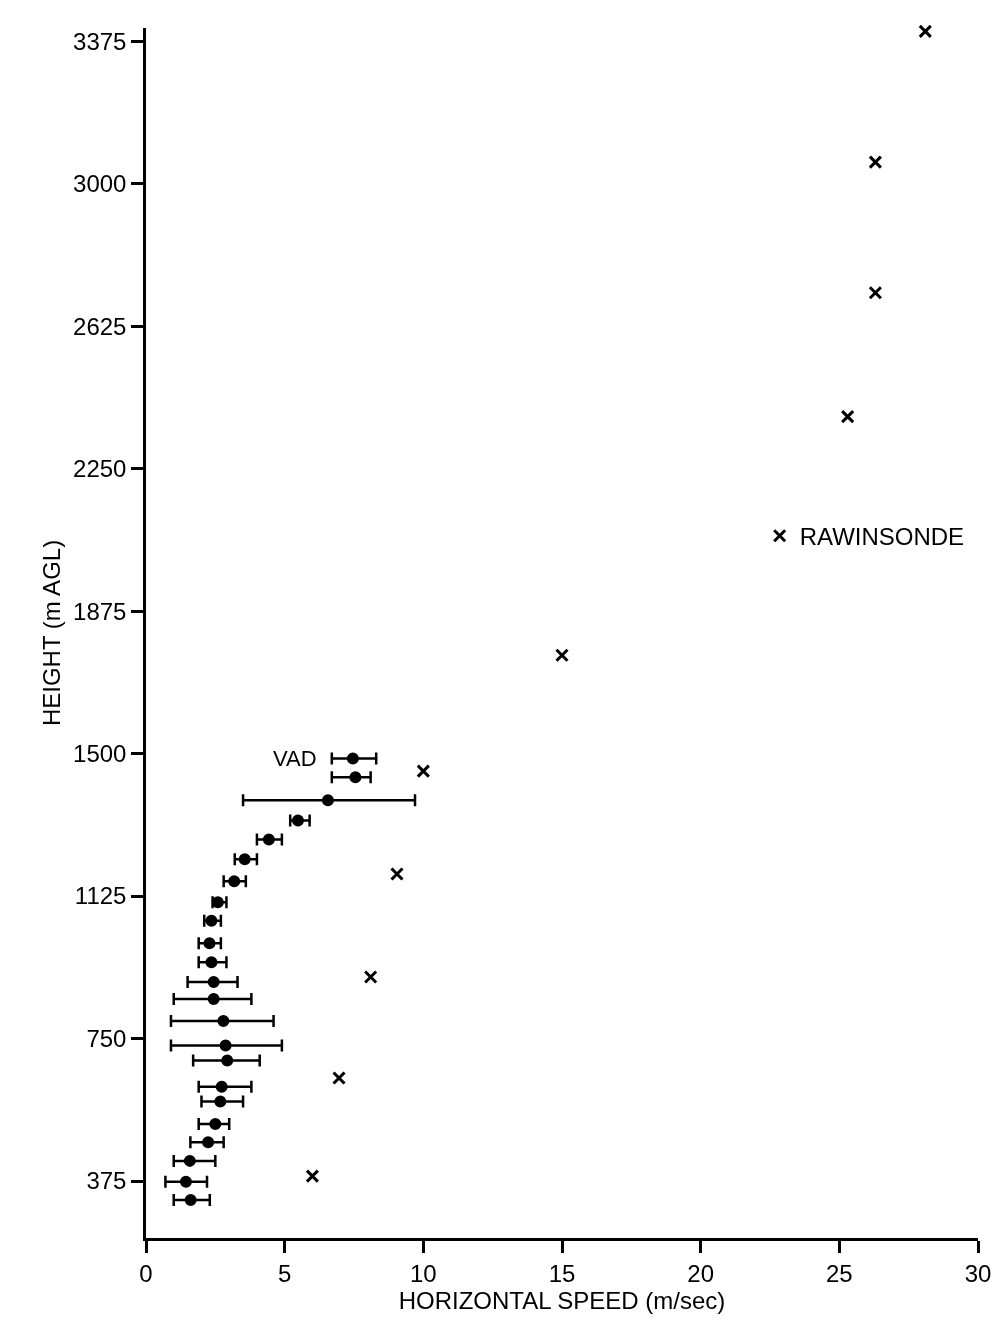  What do you see at coordinates (106, 1038) in the screenshot?
I see `y-tick-label: 750` at bounding box center [106, 1038].